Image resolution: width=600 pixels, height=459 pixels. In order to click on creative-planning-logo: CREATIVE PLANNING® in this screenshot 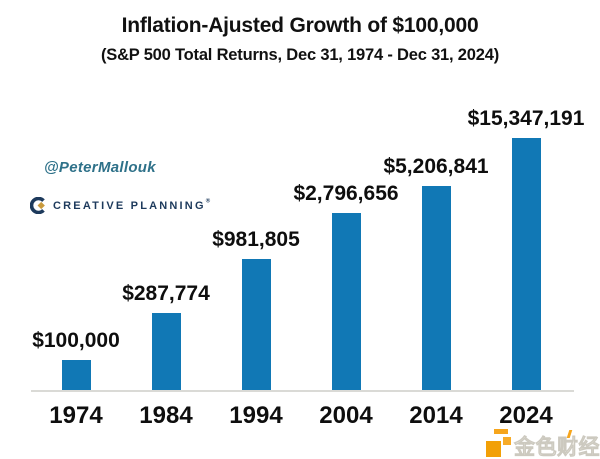, I will do `click(120, 205)`.